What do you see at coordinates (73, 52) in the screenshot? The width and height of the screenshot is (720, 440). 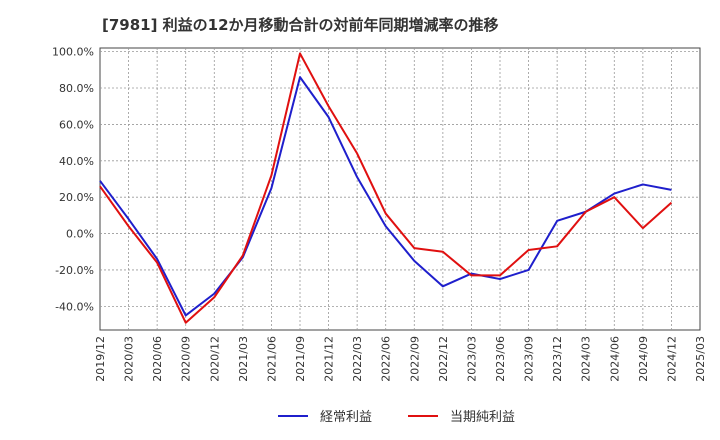 I see `y-tick-label: 100.0%` at bounding box center [73, 52].